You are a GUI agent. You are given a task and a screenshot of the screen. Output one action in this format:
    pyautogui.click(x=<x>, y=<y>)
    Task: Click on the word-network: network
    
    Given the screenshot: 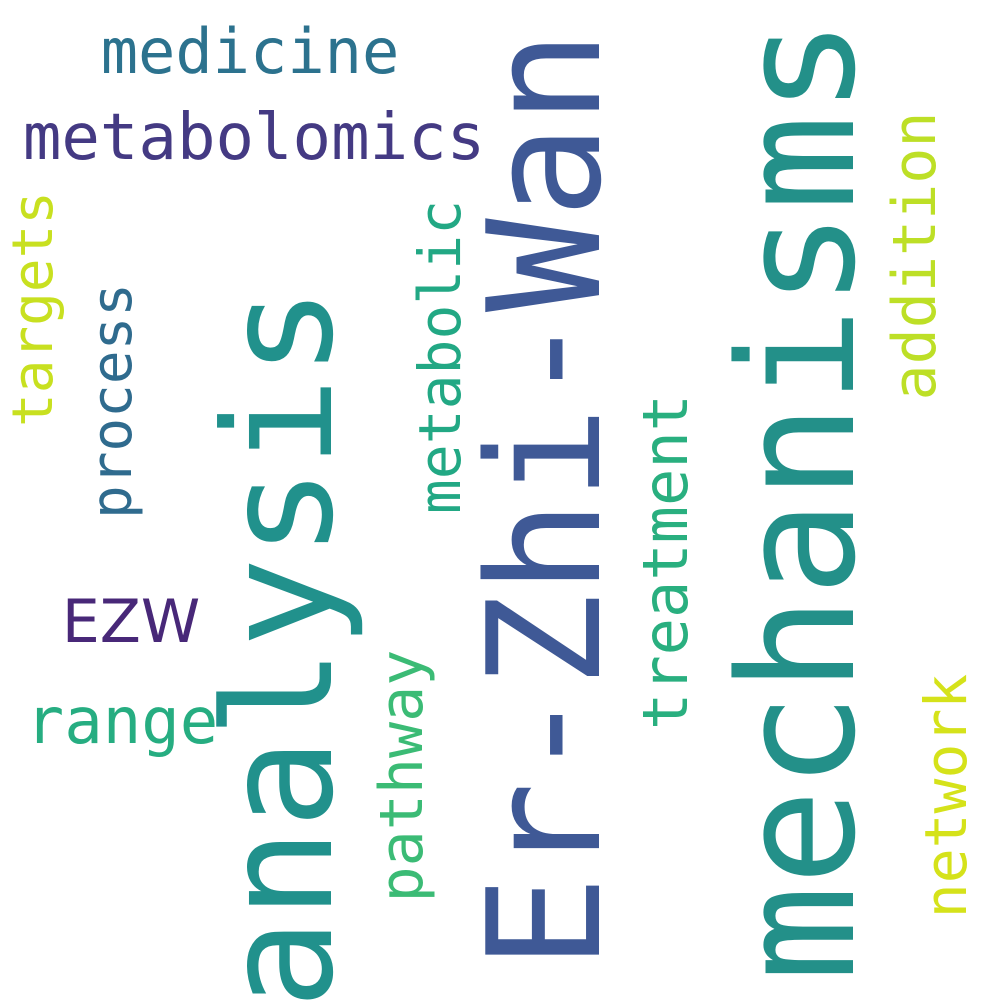 What is the action you would take?
    pyautogui.click(x=946, y=796)
    